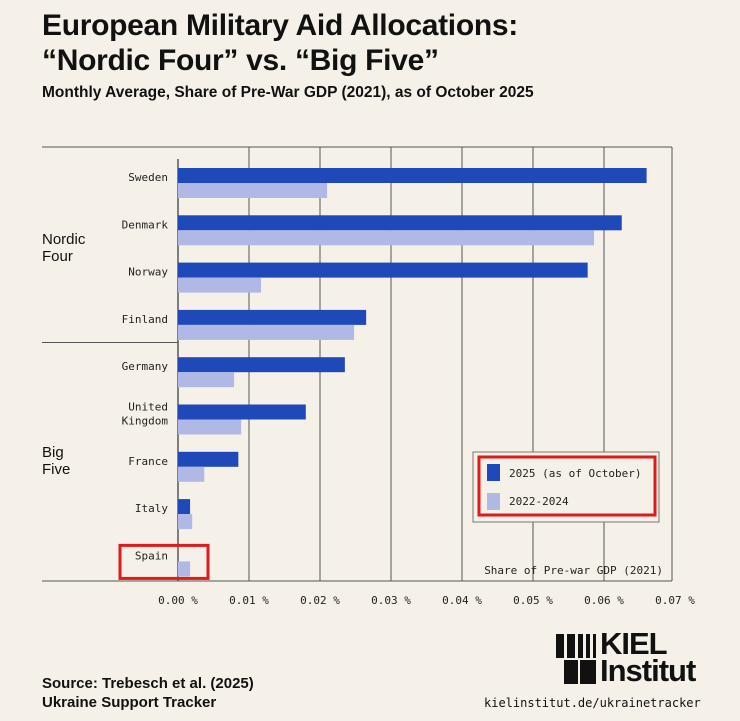 The image size is (740, 721). I want to click on legend-highlight, so click(567, 486).